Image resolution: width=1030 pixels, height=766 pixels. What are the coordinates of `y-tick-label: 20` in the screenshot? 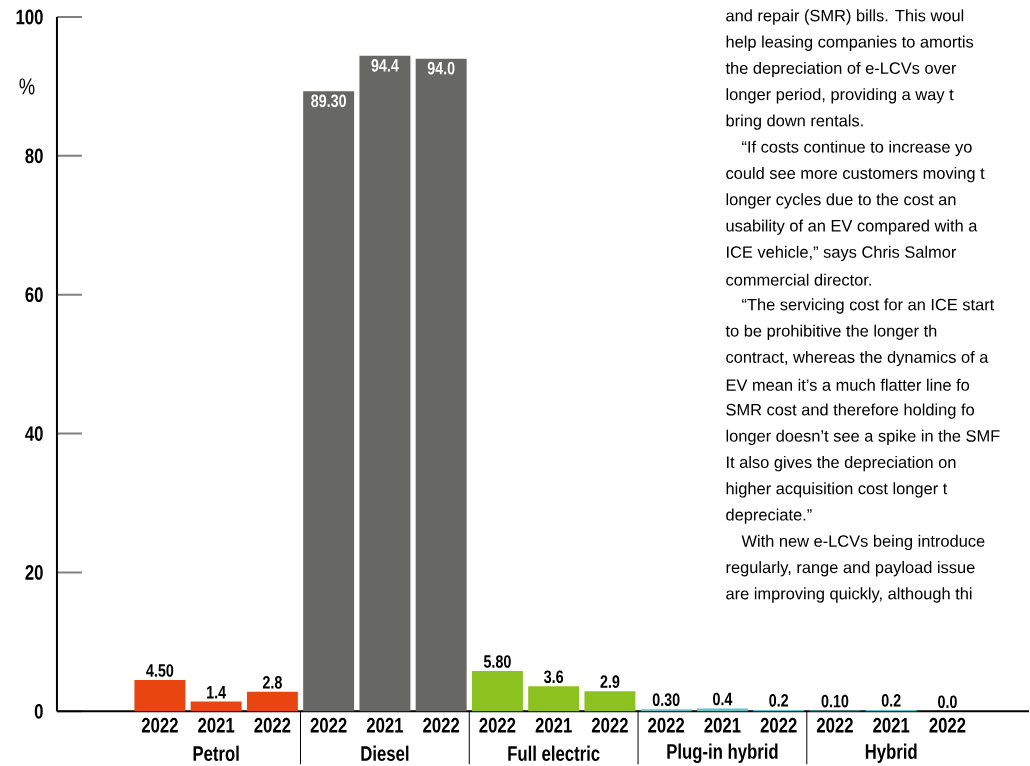 It's located at (34, 572).